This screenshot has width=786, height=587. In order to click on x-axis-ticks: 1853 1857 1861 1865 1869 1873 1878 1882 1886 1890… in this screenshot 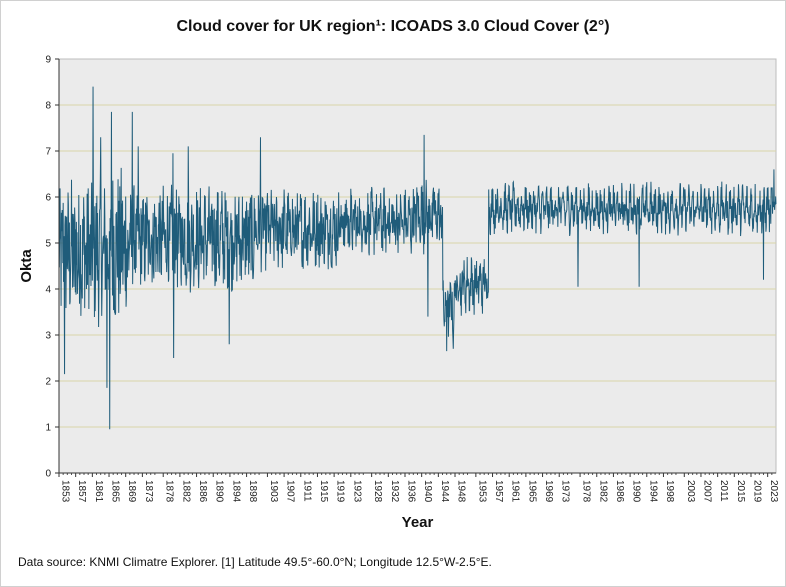, I will do `click(418, 488)`.